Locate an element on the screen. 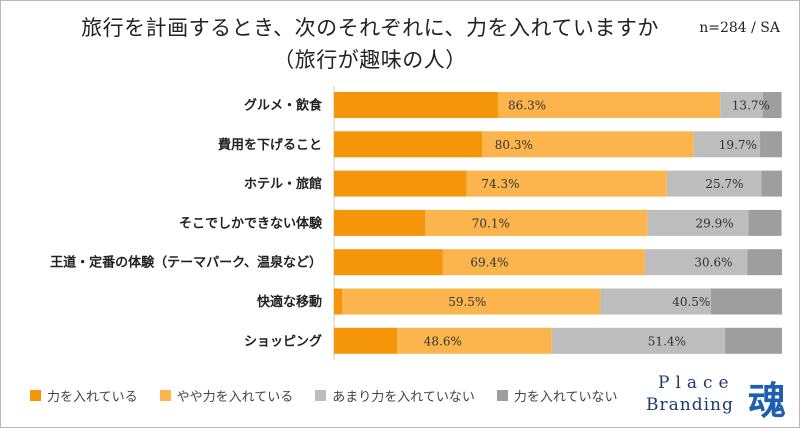 This screenshot has height=428, width=800. data-label-positive: 80.3% is located at coordinates (514, 145).